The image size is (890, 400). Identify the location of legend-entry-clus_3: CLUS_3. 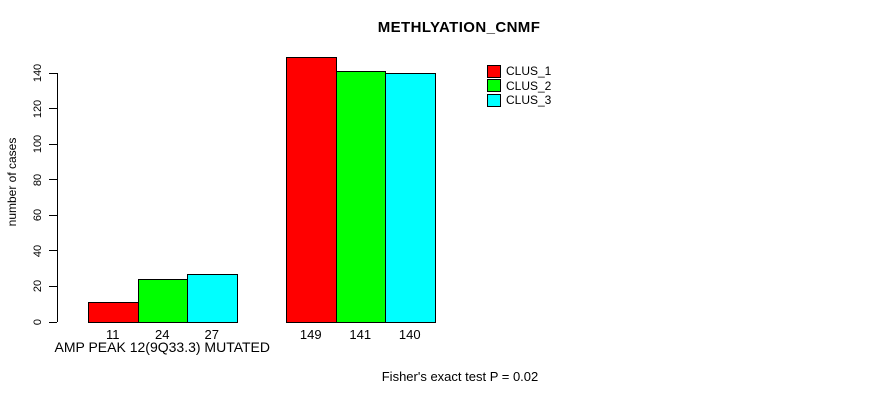
(519, 100).